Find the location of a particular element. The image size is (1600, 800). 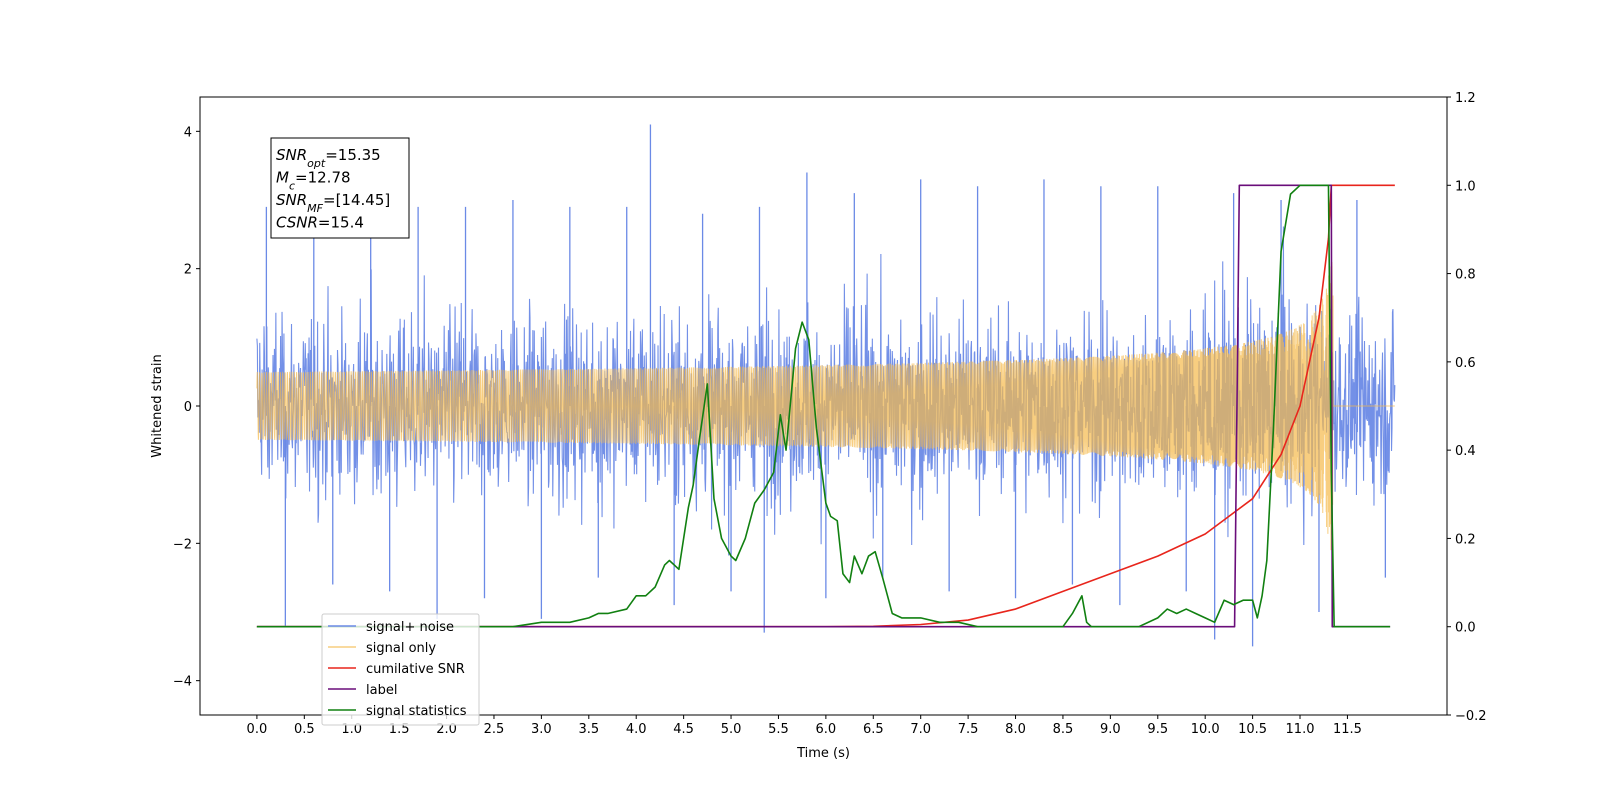

x-tick-label: 0.0 is located at coordinates (257, 729).